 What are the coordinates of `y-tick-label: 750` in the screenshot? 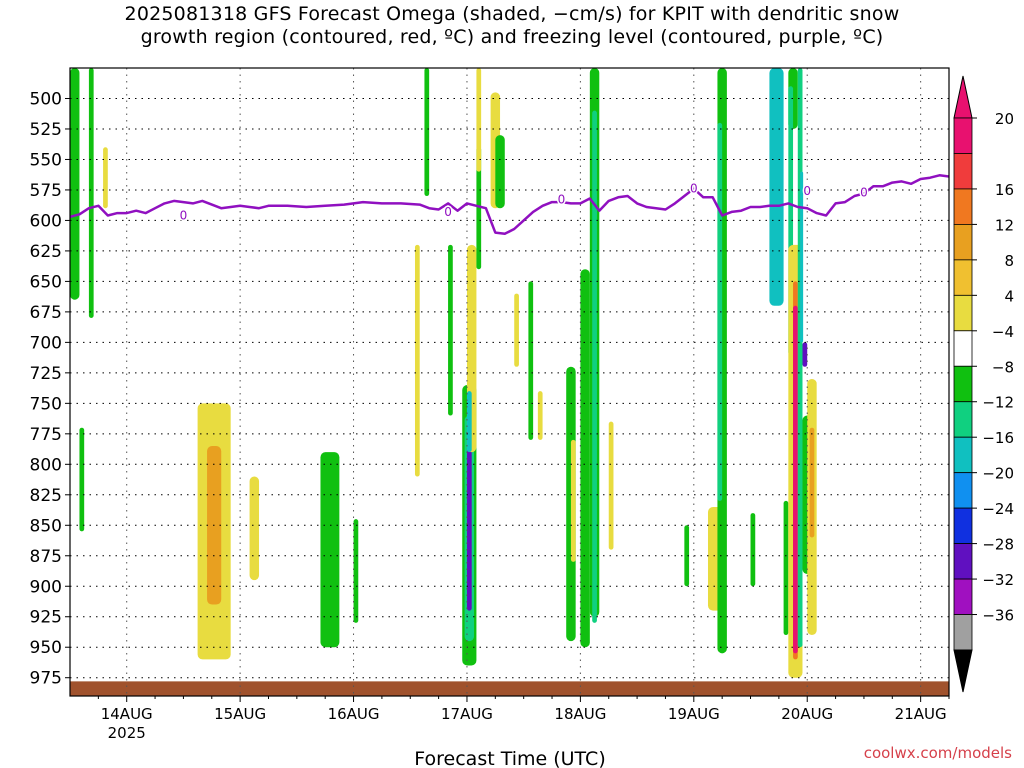 It's located at (46, 404).